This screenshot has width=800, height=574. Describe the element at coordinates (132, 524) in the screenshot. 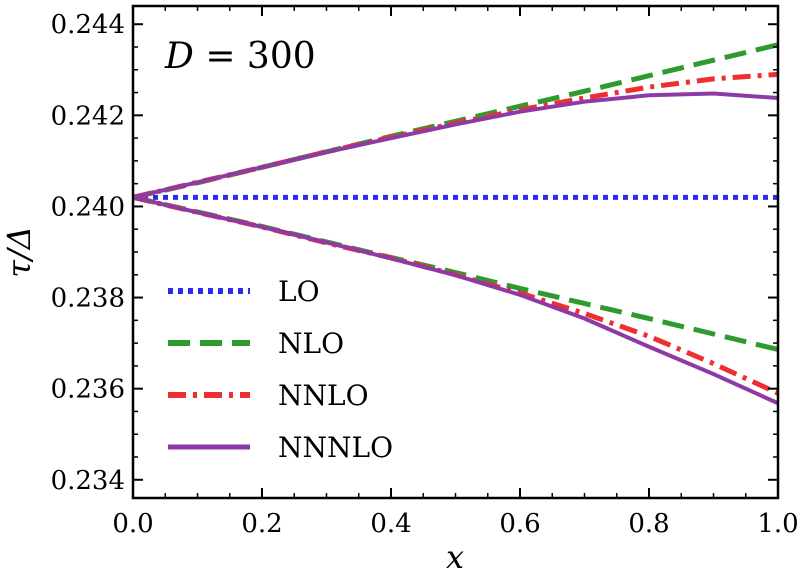

I see `x-tick-label: 0.0` at that location.